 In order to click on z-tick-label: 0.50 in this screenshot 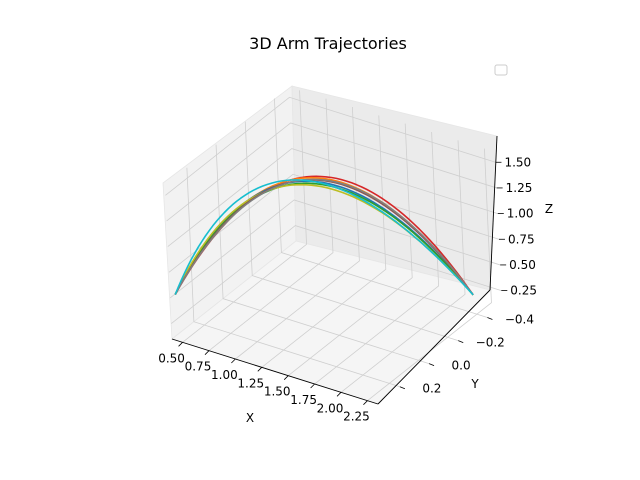, I will do `click(522, 265)`.